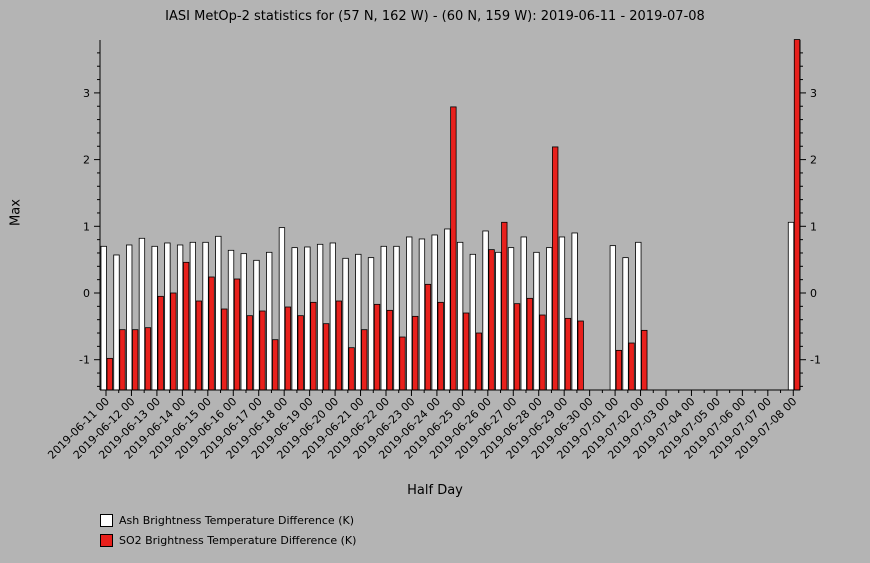  I want to click on legend-swatch-so2, so click(106, 540).